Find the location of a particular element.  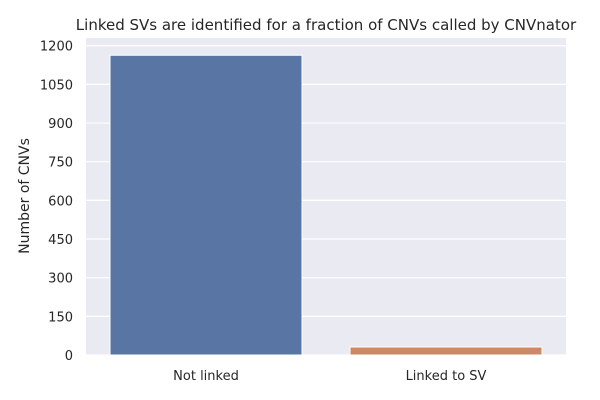

y-tick-label: 1200 is located at coordinates (56, 47).